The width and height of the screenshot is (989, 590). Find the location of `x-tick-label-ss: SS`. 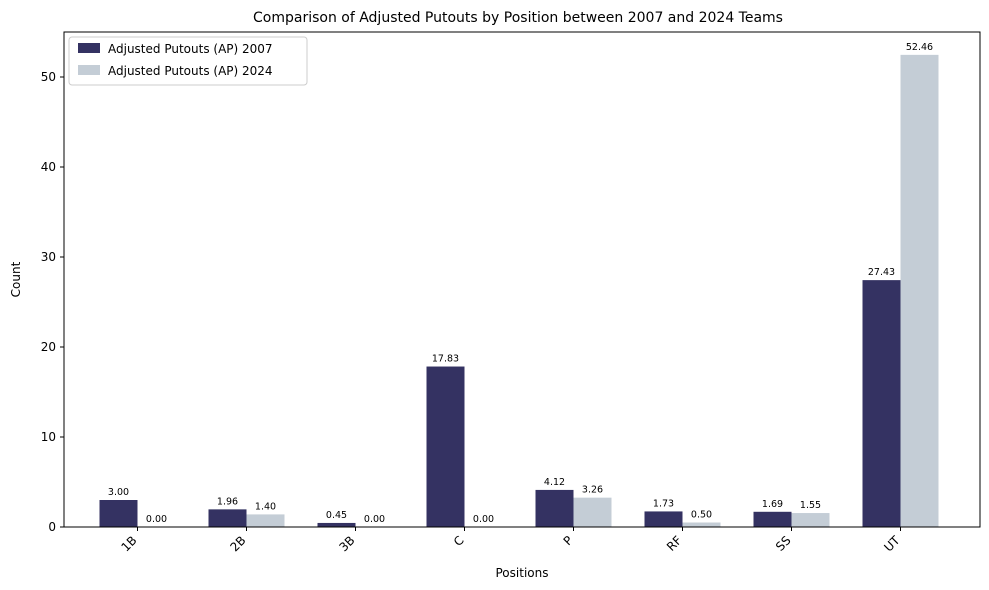

x-tick-label-ss: SS is located at coordinates (783, 543).